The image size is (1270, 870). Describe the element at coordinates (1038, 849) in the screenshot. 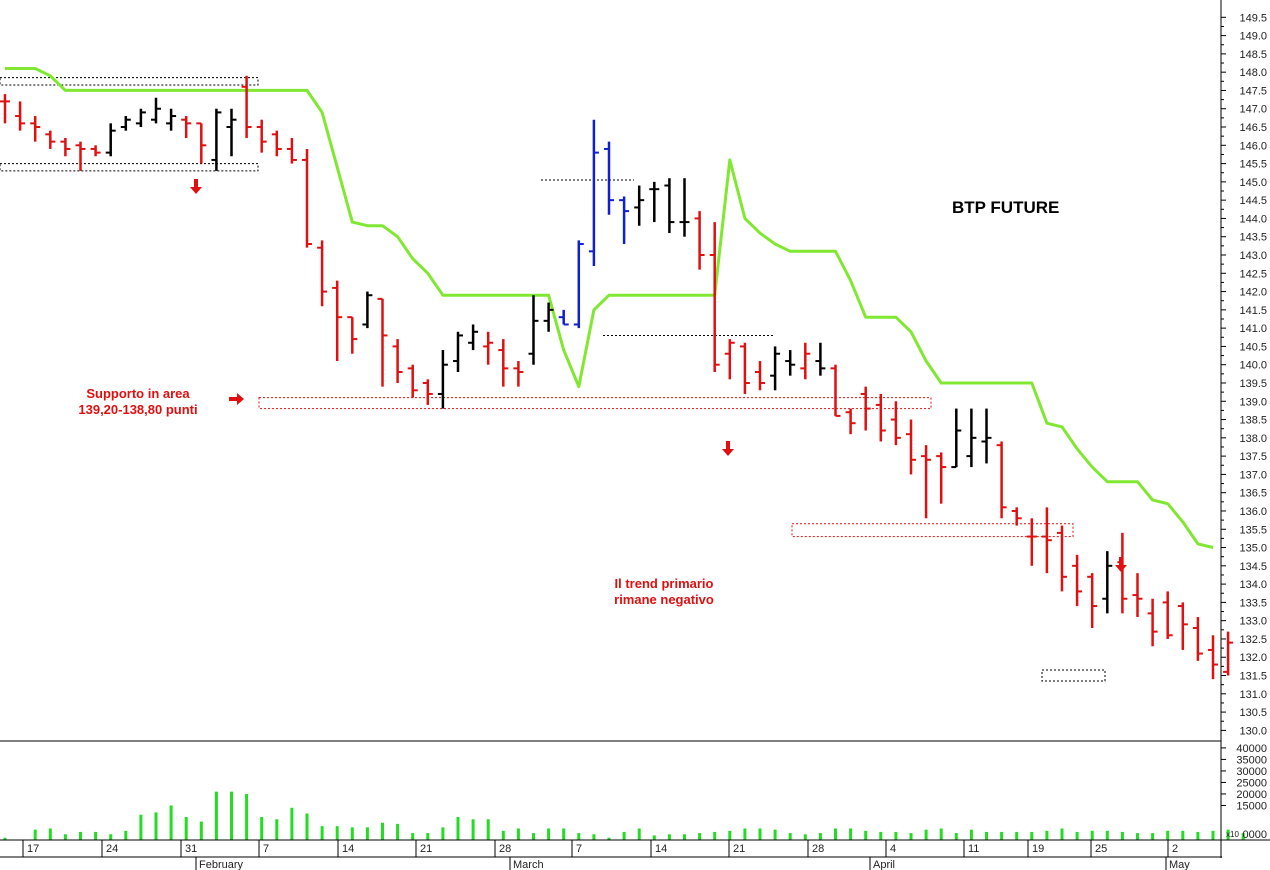

I see `date-tick-label: 19` at that location.